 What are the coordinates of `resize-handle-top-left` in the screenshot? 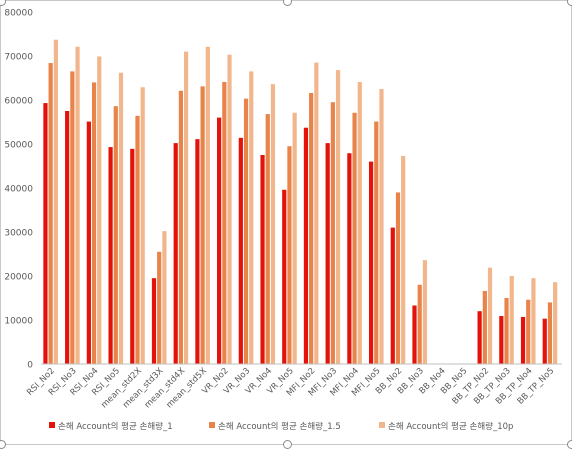 It's located at (3, 3).